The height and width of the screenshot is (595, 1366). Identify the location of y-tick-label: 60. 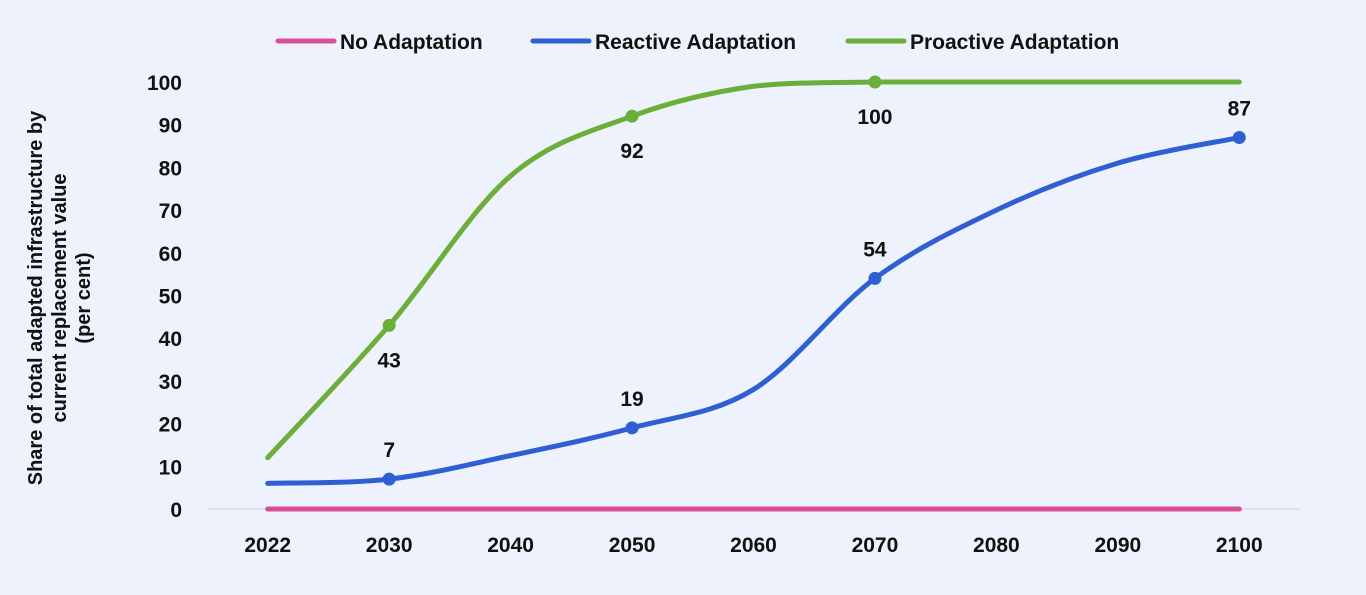
(170, 254).